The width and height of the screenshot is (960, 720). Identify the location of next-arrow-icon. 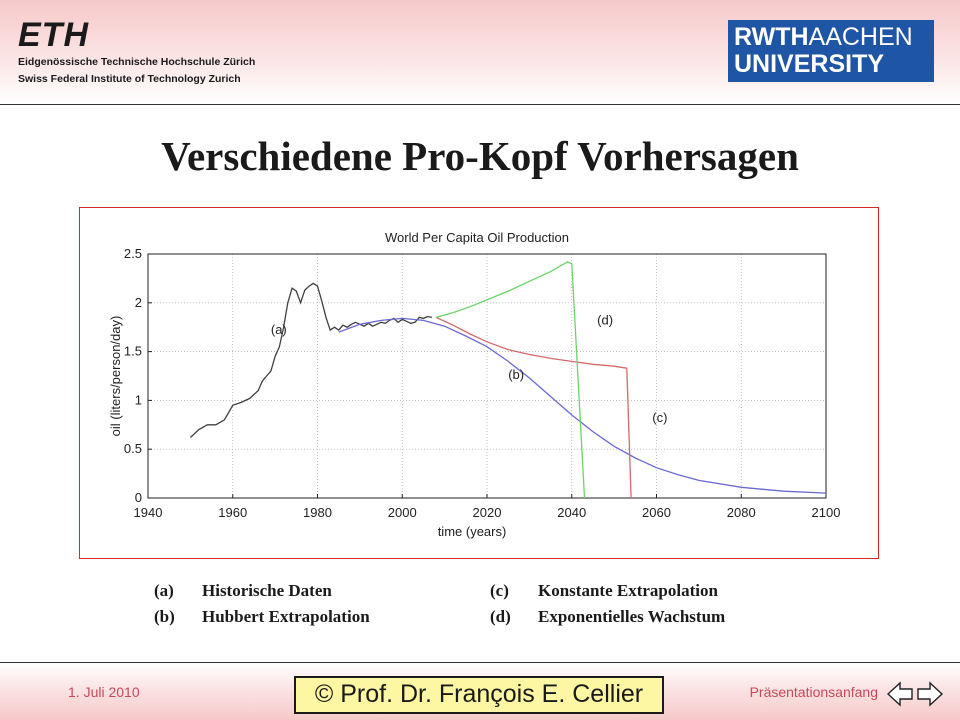
(930, 694).